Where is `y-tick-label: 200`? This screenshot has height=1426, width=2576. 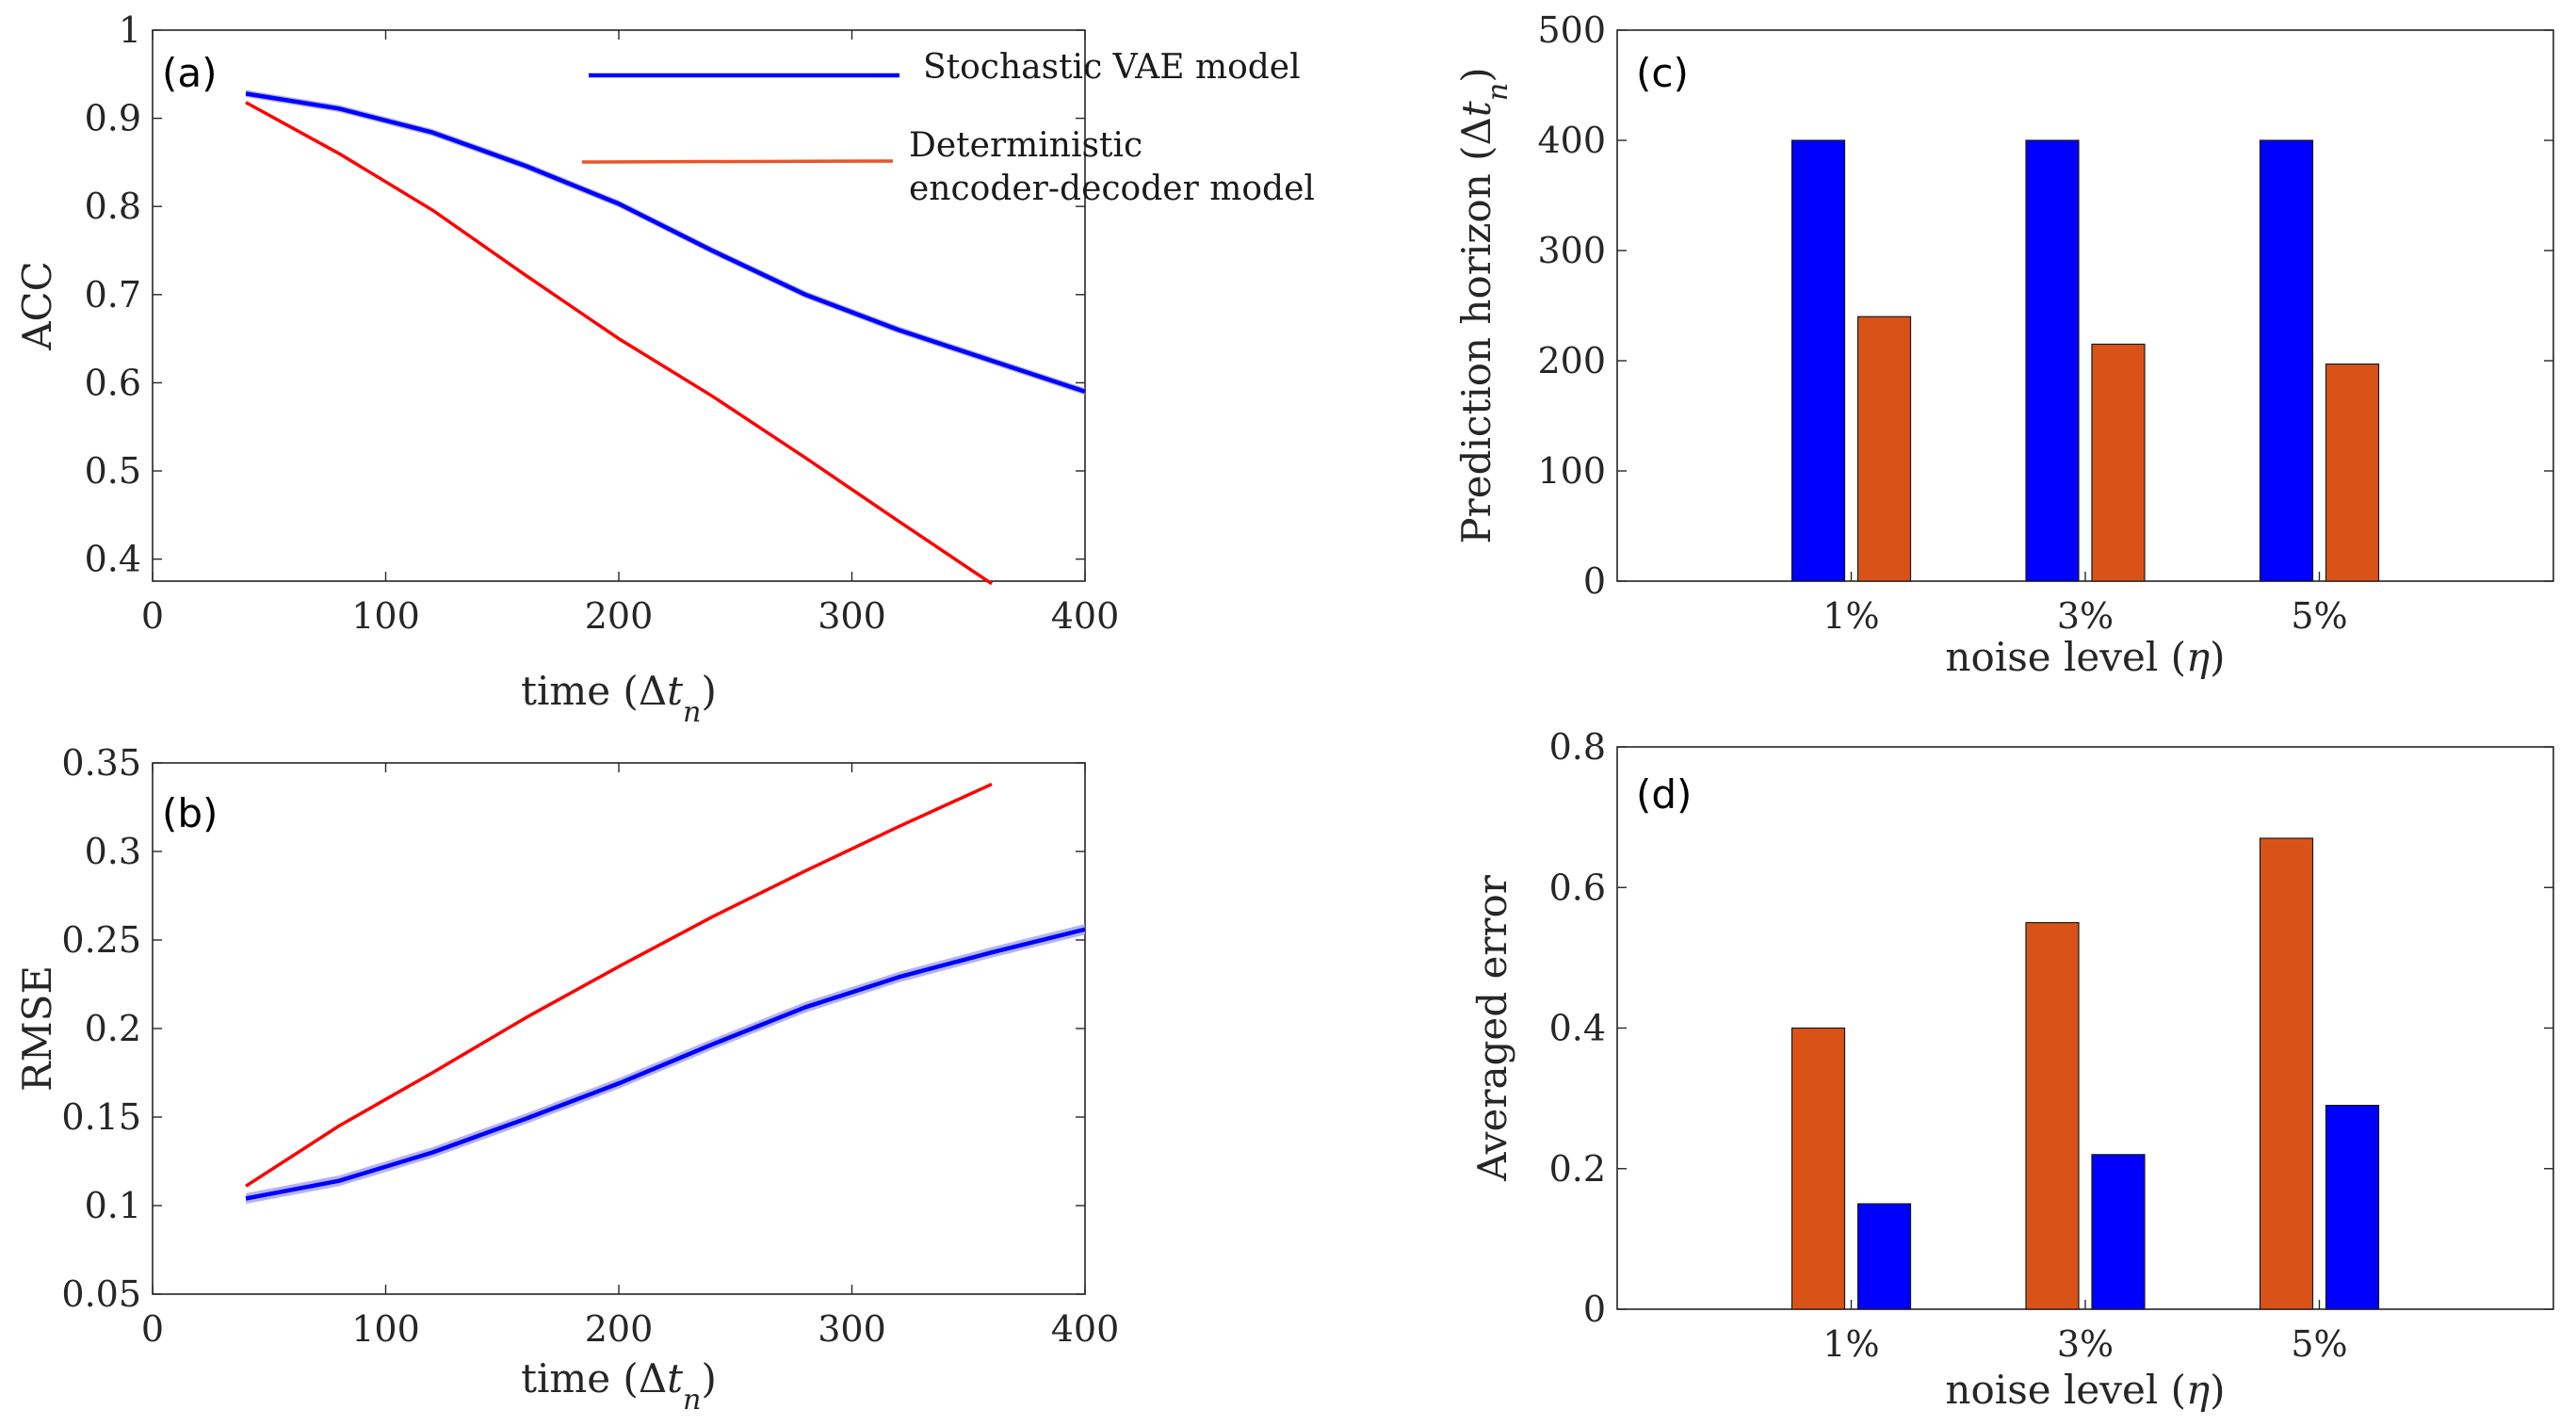 y-tick-label: 200 is located at coordinates (1571, 360).